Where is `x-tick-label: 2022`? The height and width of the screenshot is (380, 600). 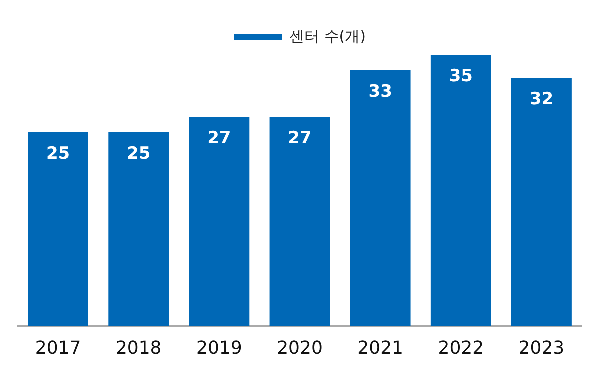 x-tick-label: 2022 is located at coordinates (461, 348).